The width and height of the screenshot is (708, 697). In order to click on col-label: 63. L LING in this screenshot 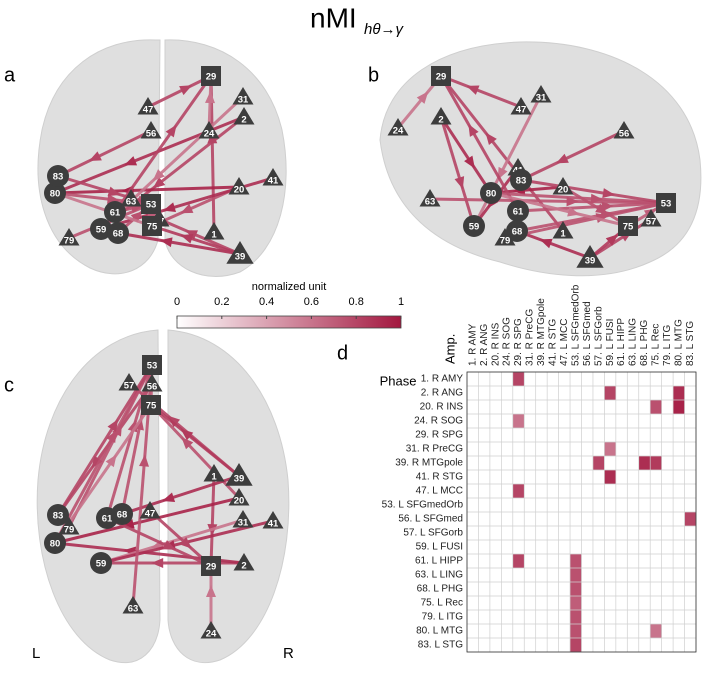, I will do `click(633, 342)`.